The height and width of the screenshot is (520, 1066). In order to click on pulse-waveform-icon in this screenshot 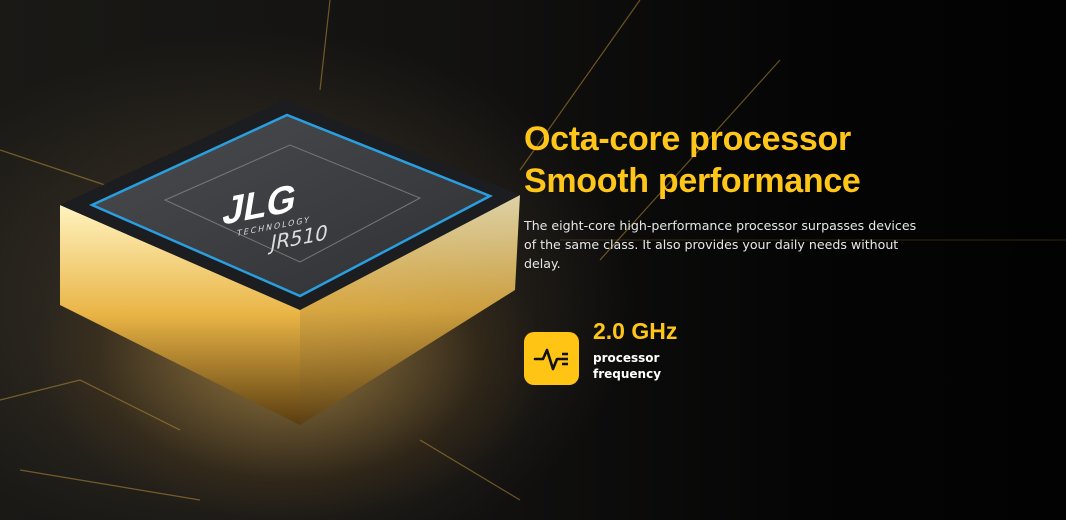, I will do `click(551, 358)`.